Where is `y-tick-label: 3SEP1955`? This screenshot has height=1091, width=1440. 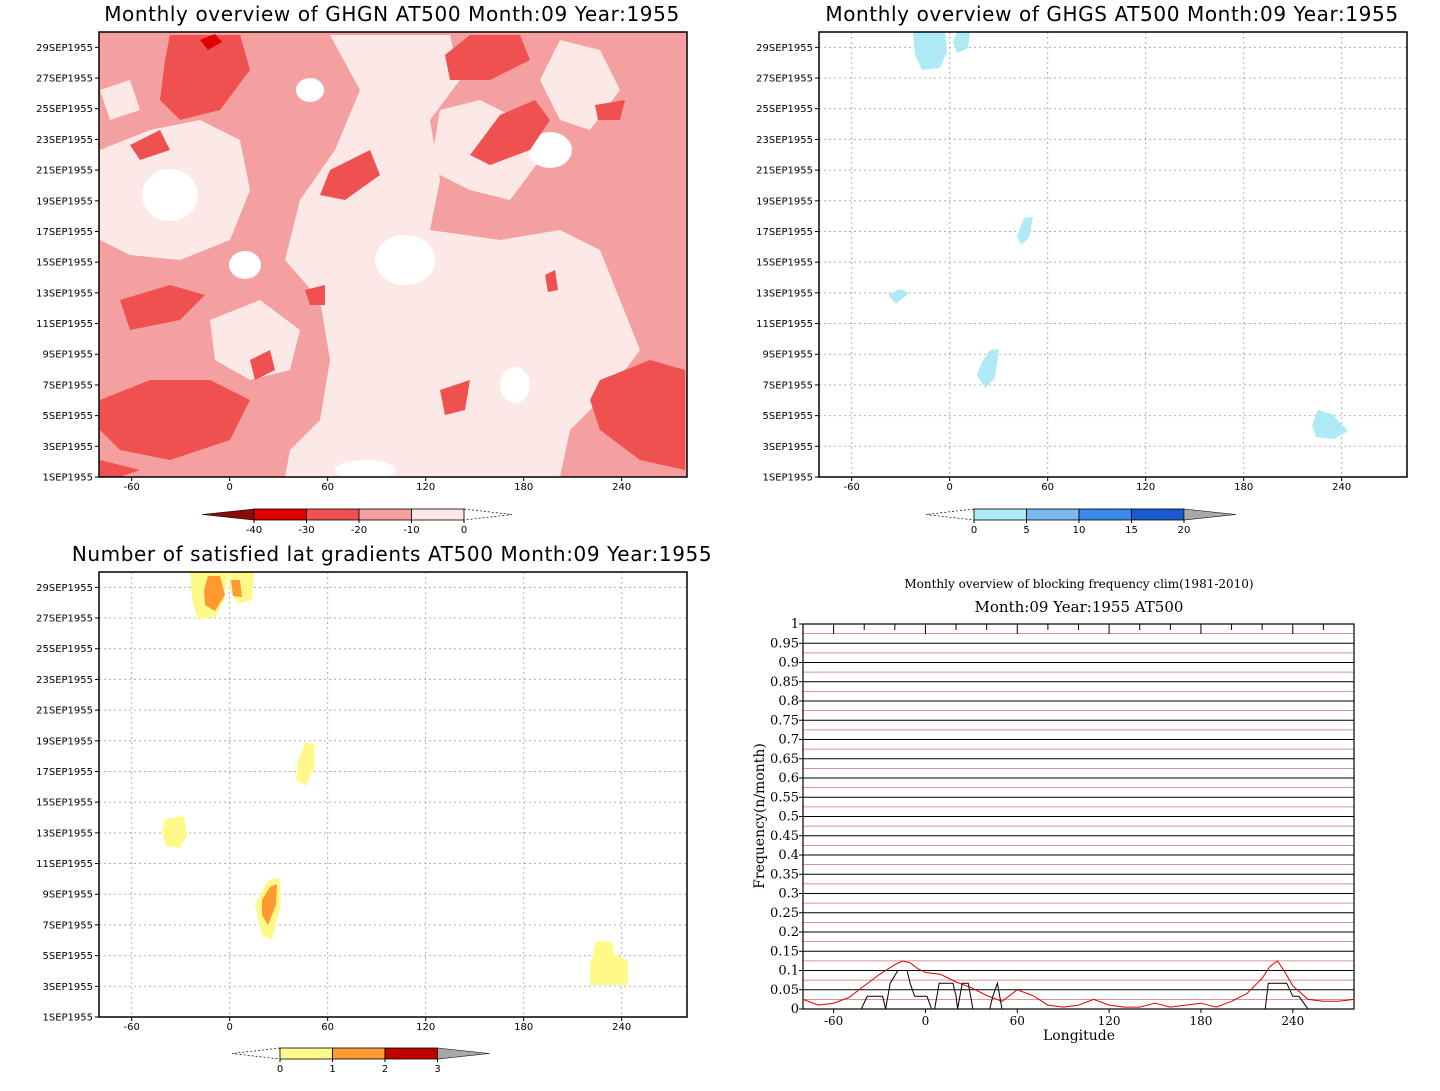 y-tick-label: 3SEP1955 is located at coordinates (787, 447).